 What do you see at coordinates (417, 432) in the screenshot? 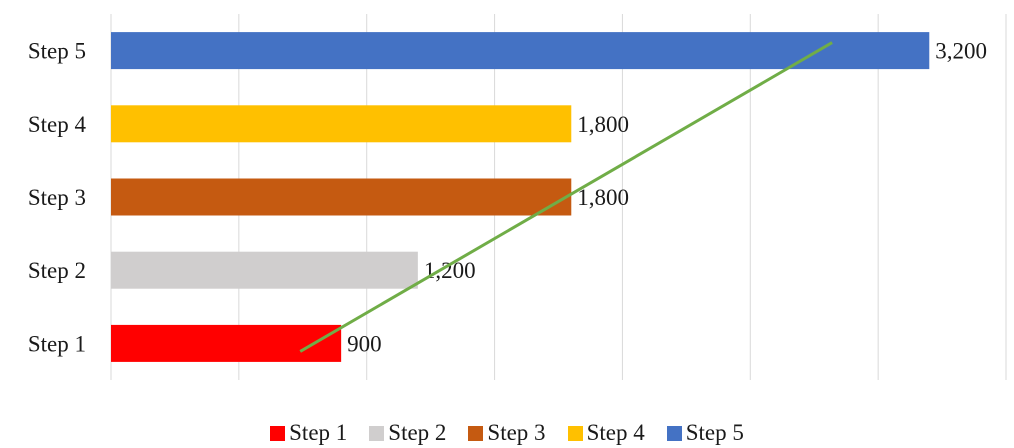
I see `legend-label: Step 2` at bounding box center [417, 432].